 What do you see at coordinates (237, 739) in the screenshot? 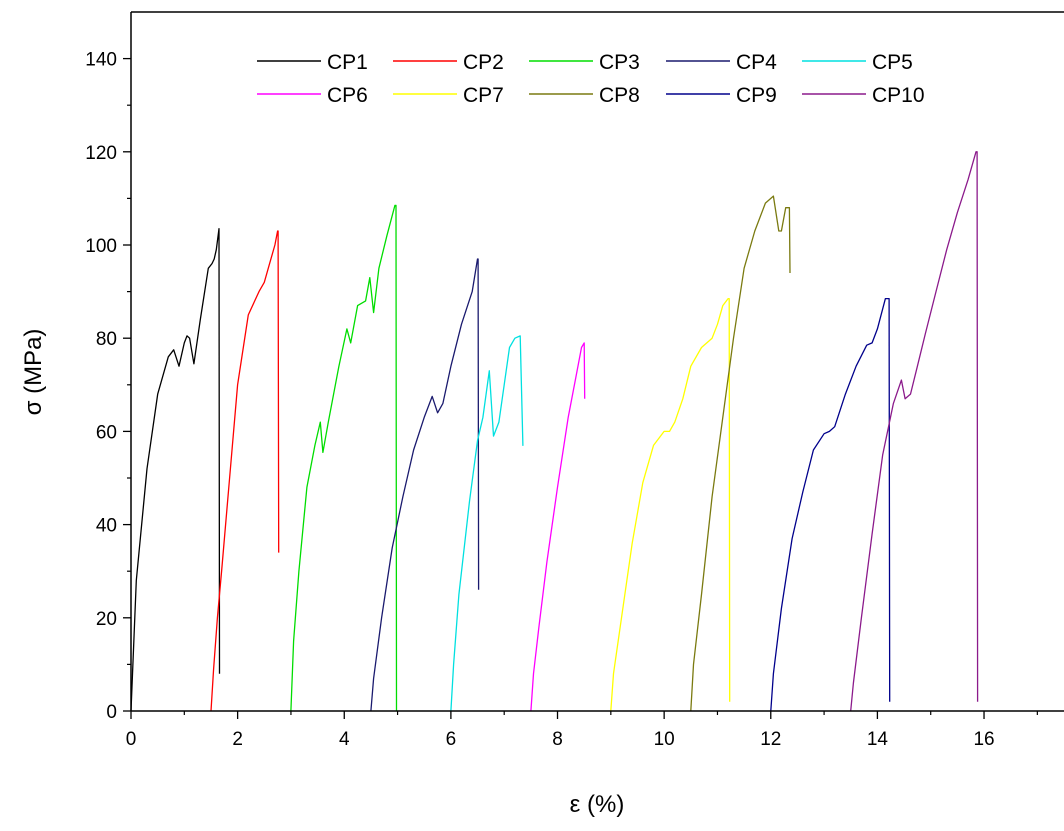
I see `x-tick-label: 2` at bounding box center [237, 739].